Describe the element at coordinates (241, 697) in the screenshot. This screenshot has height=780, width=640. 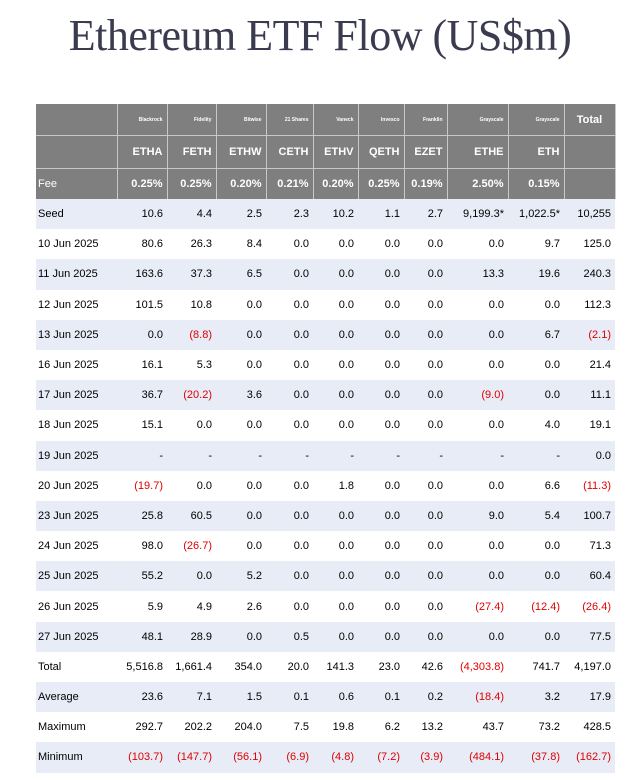
I see `flow-cell: 1.5` at that location.